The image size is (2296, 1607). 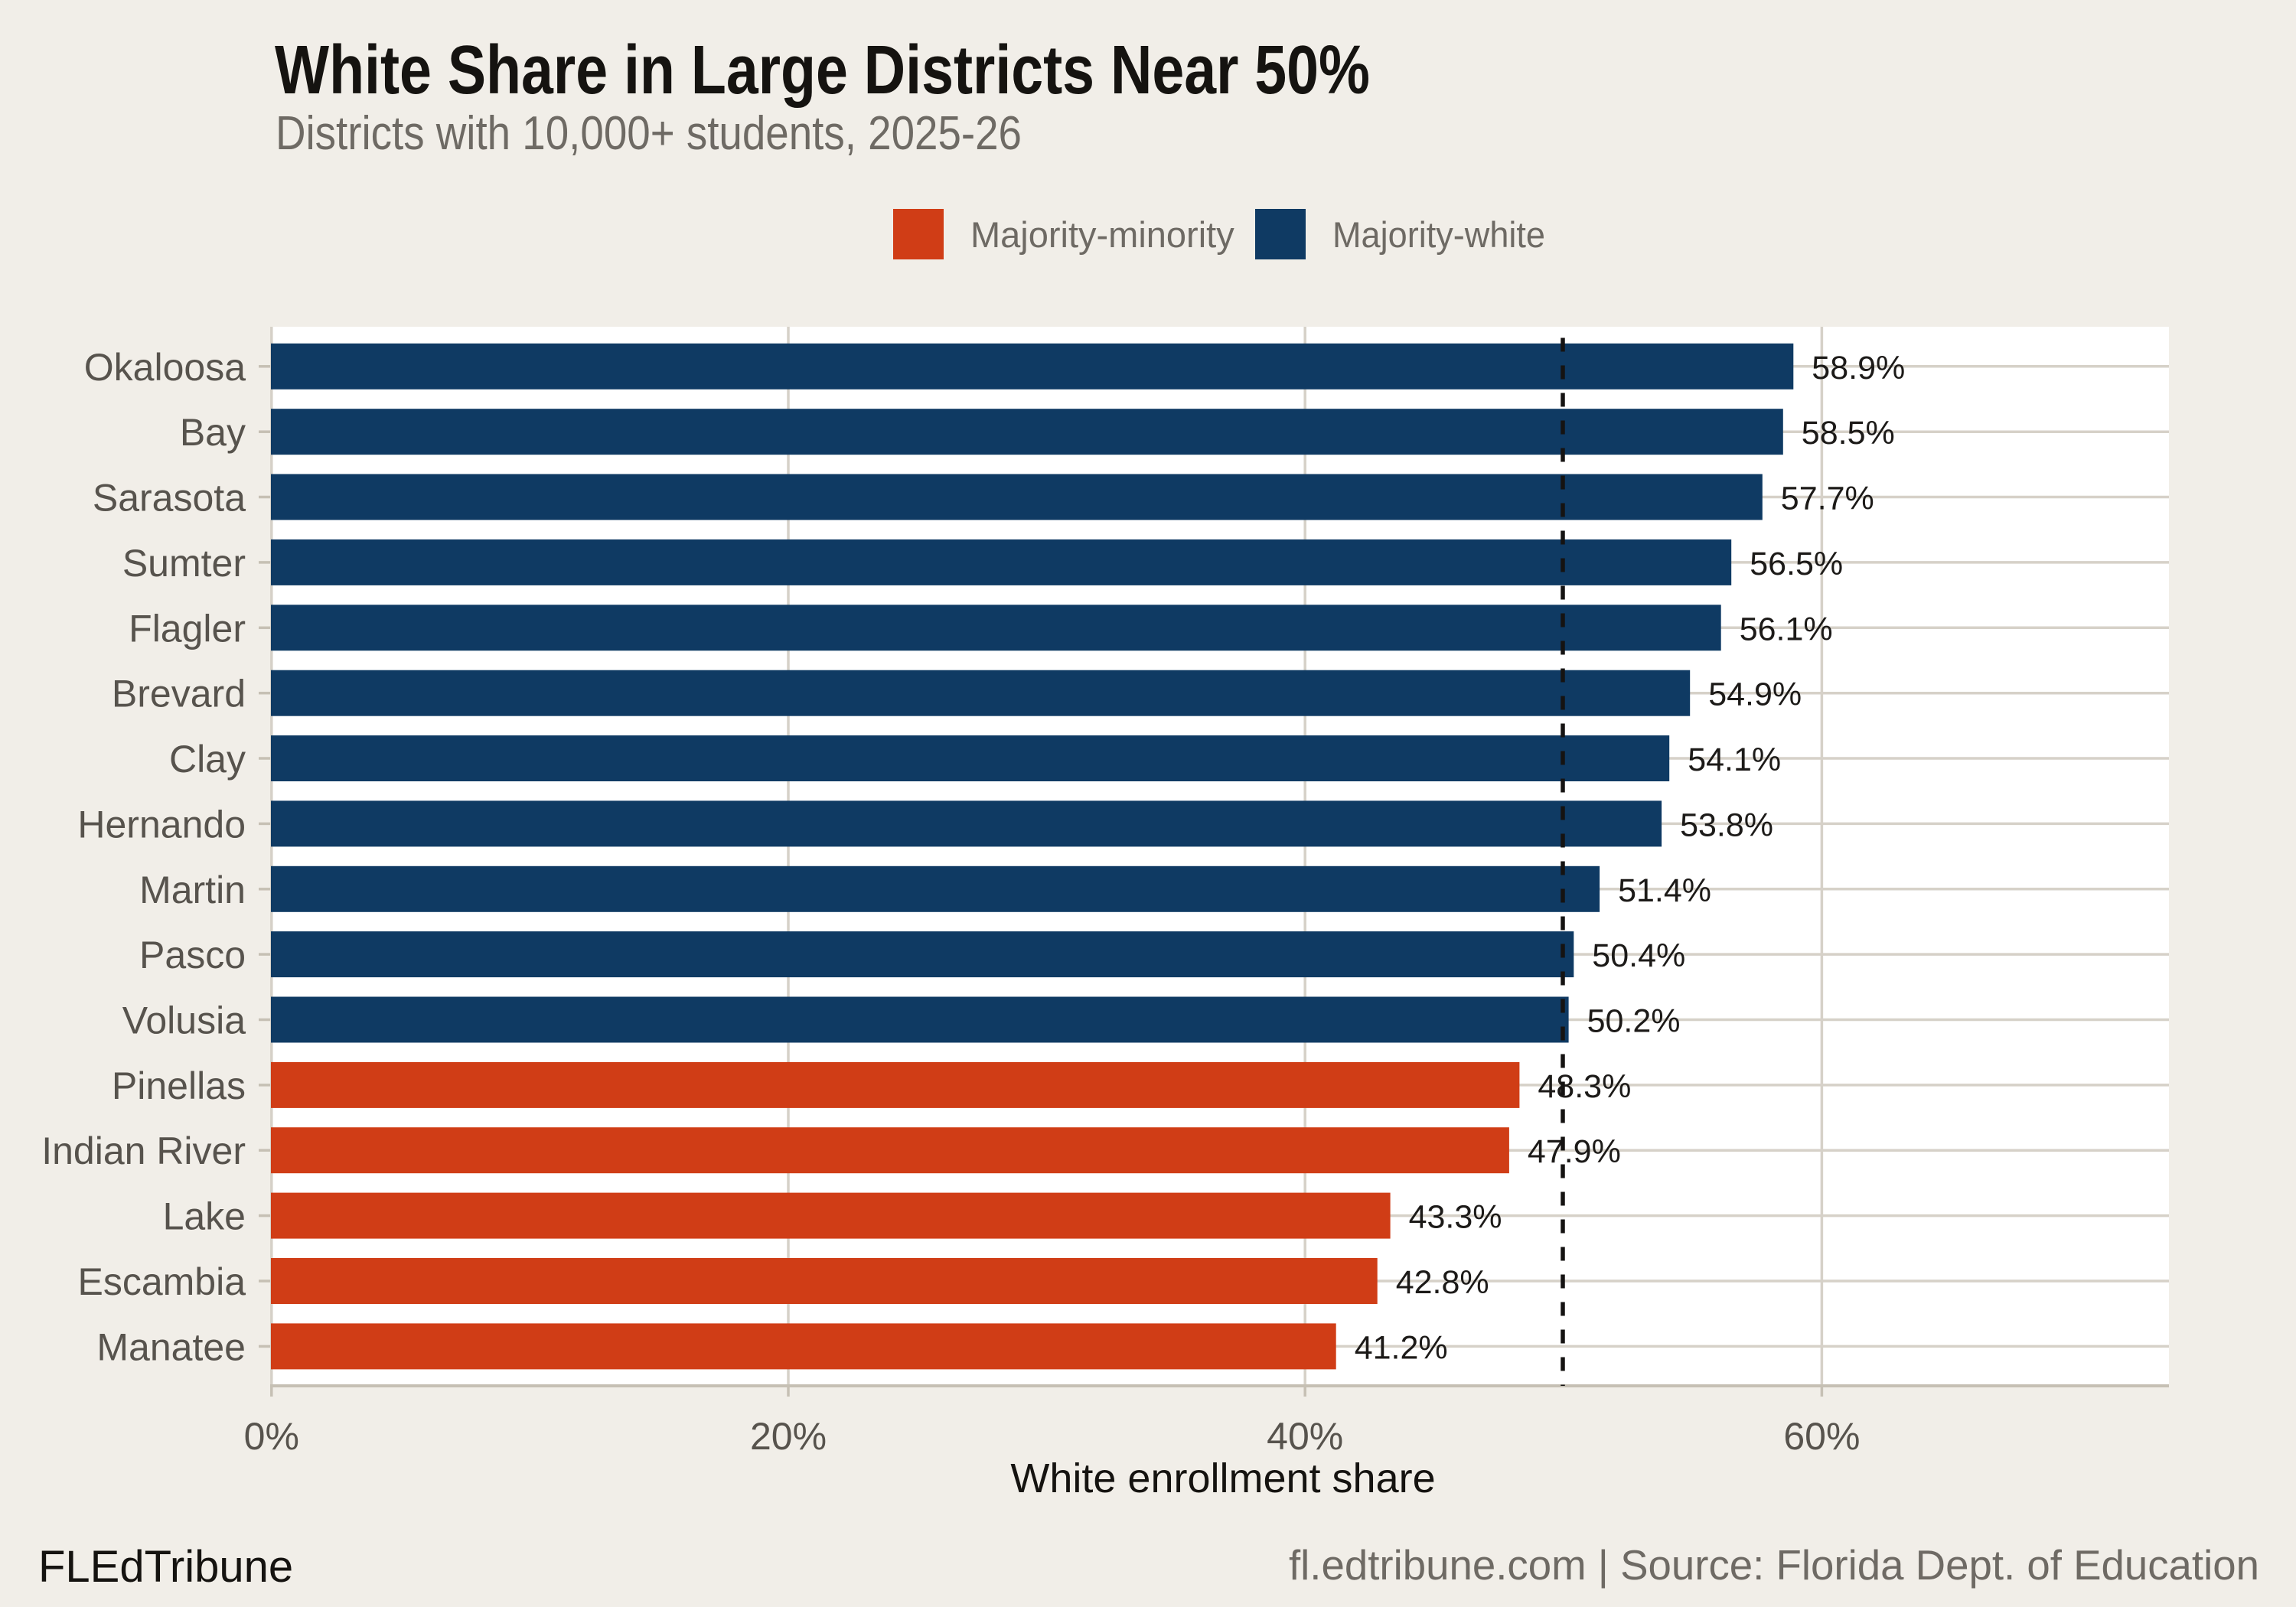 What do you see at coordinates (204, 1216) in the screenshot?
I see `svg-text: Lake` at bounding box center [204, 1216].